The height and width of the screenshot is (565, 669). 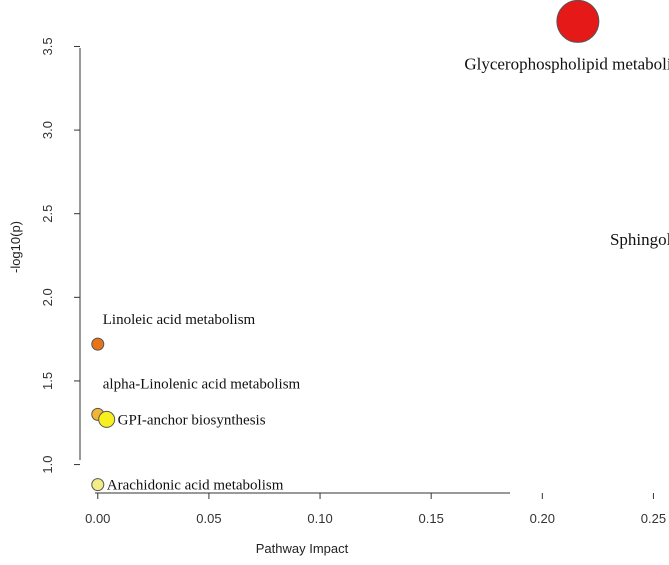 What do you see at coordinates (192, 420) in the screenshot?
I see `point-label: GPI-anchor biosynthesis` at bounding box center [192, 420].